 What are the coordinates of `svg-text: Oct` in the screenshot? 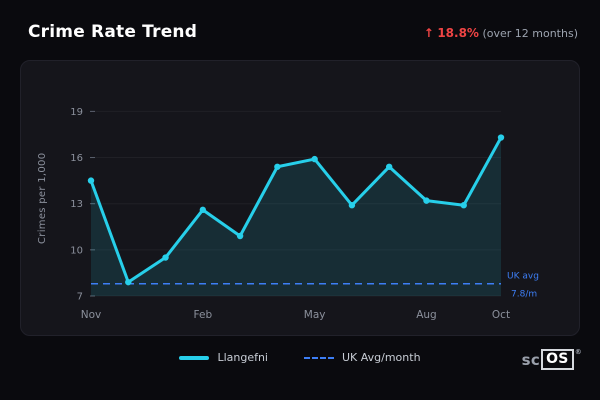 It's located at (501, 315).